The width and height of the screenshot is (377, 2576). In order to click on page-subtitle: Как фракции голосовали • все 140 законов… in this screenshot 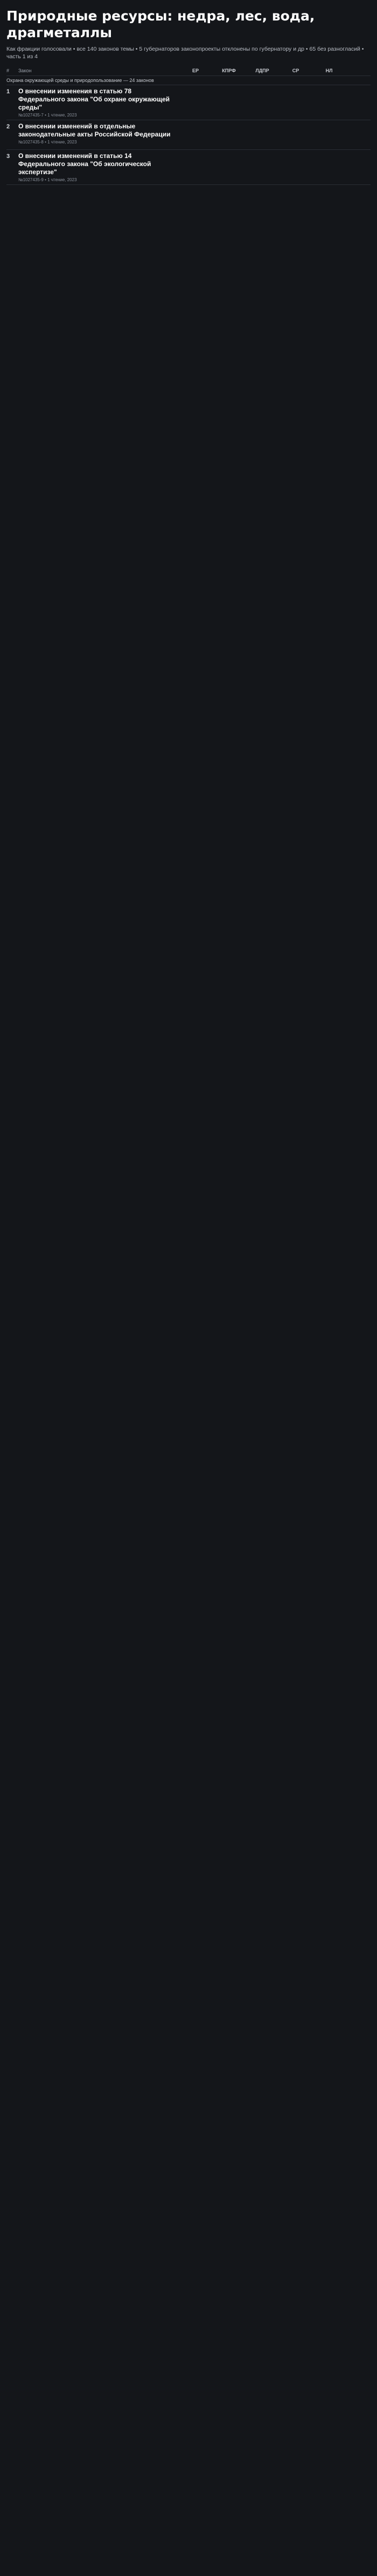, I will do `click(185, 53)`.